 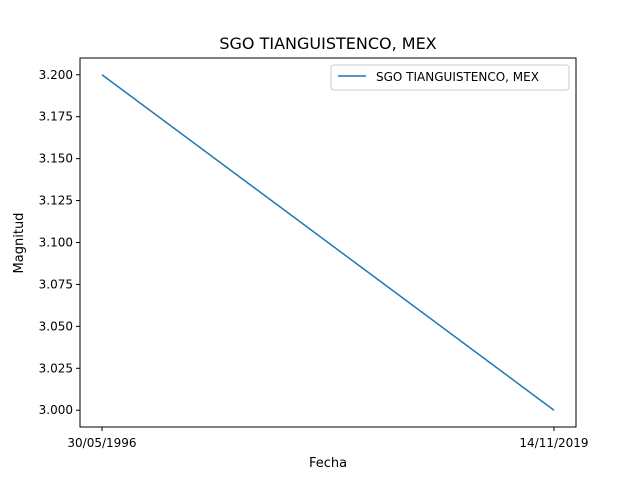 I want to click on y-tick-label: 3.125, so click(x=56, y=201).